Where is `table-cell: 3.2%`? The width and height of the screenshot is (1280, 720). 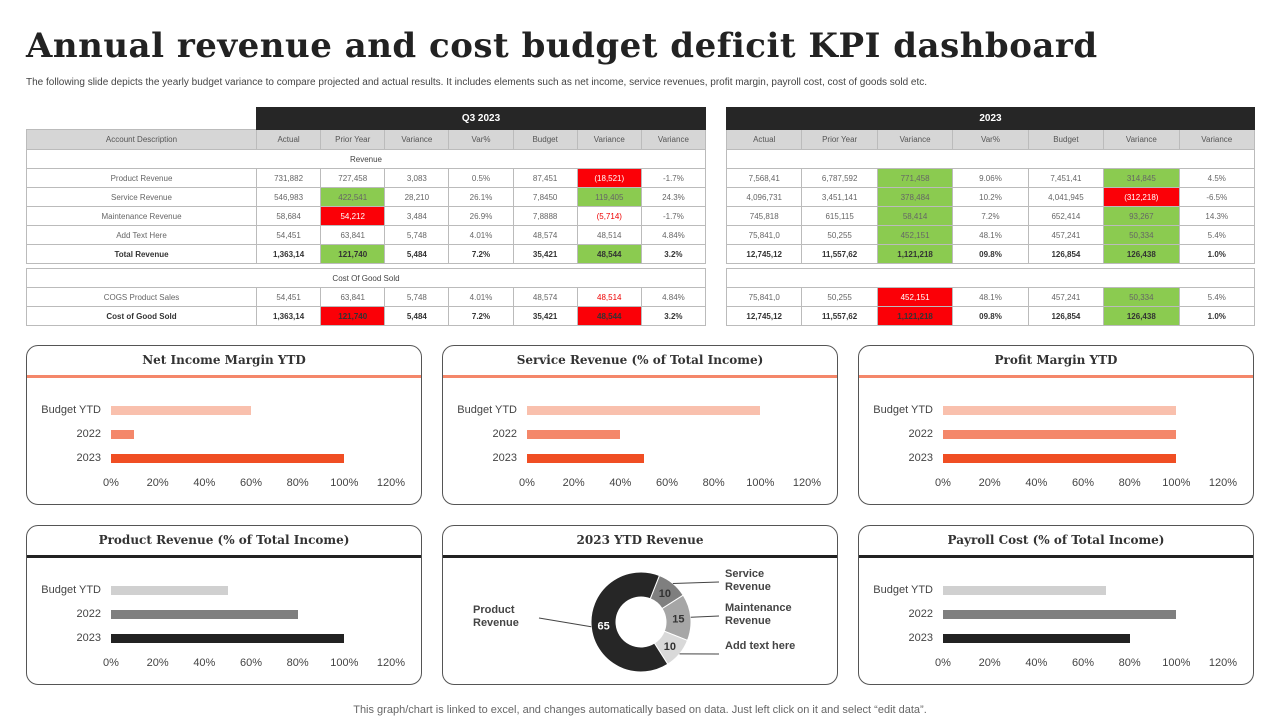
table-cell: 3.2% is located at coordinates (673, 254).